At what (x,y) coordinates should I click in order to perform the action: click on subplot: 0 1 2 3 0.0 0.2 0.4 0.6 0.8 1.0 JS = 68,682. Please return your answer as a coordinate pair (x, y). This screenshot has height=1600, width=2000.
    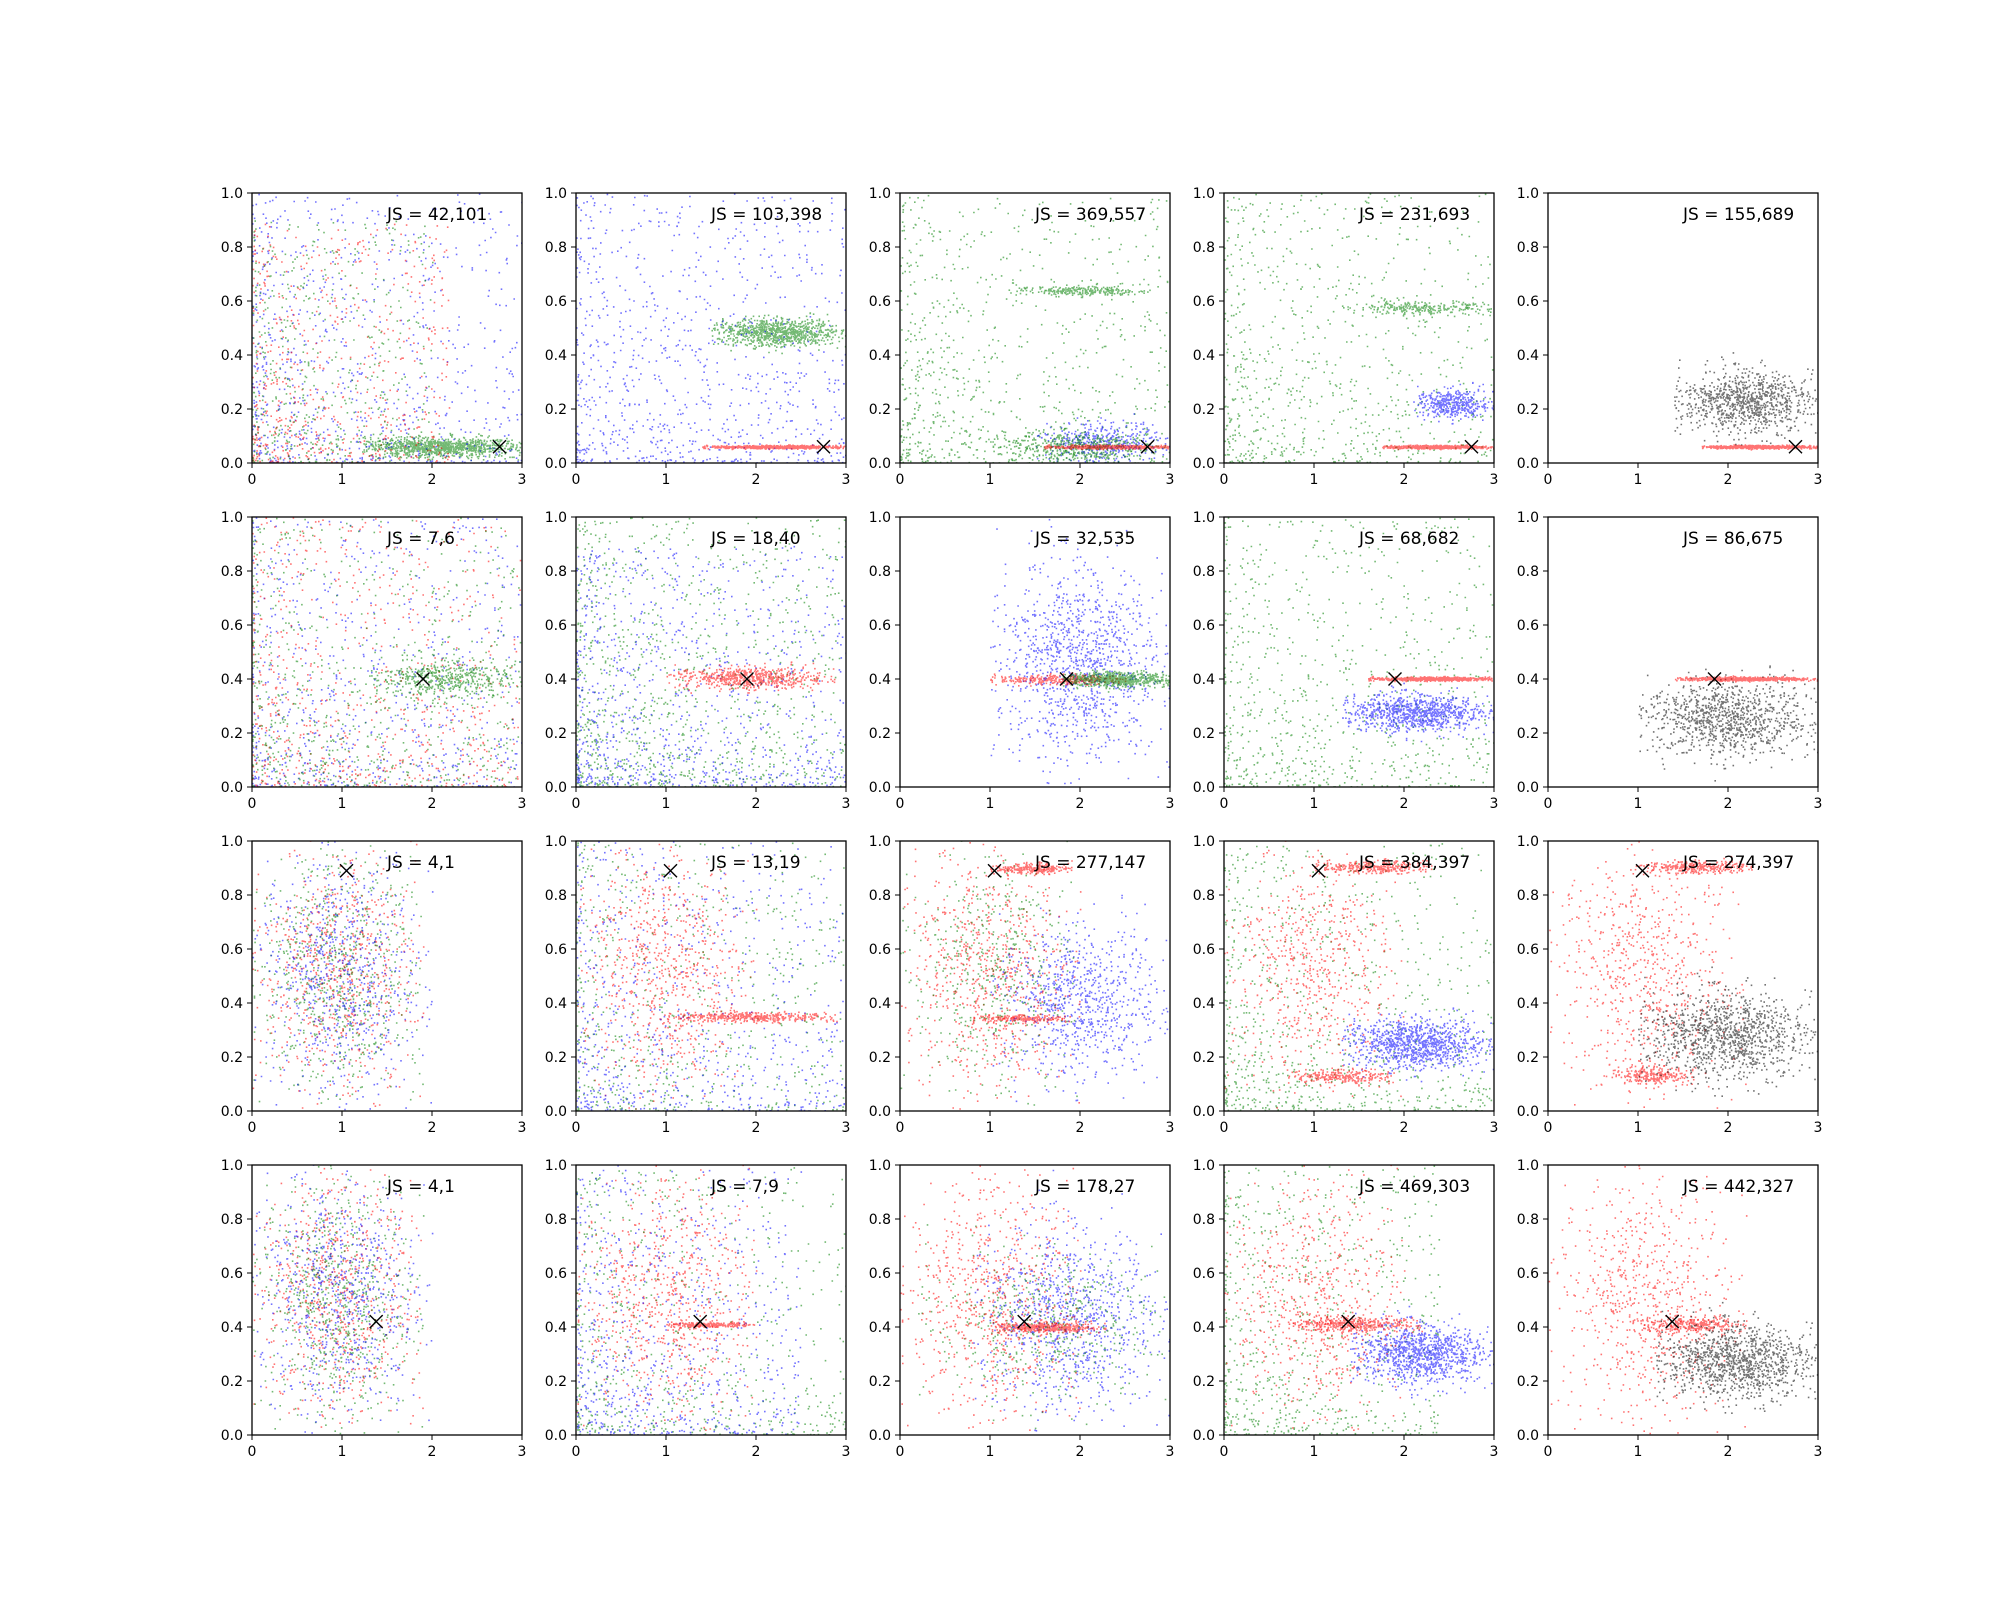
    Looking at the image, I should click on (1346, 661).